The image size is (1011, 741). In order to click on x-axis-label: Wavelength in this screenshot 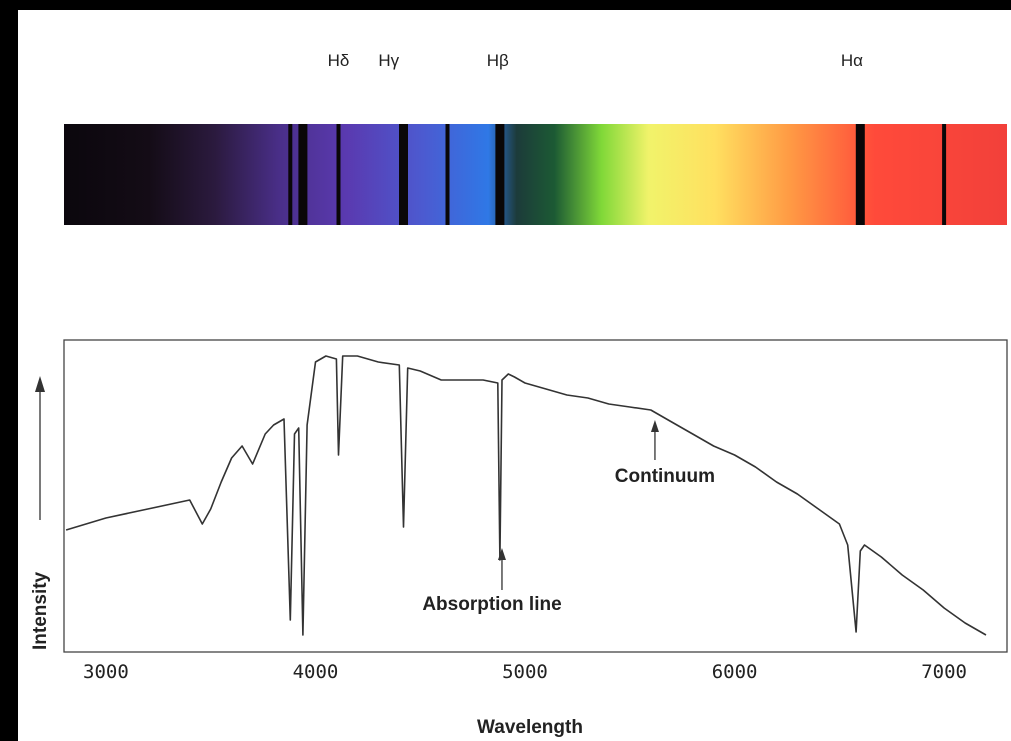, I will do `click(530, 727)`.